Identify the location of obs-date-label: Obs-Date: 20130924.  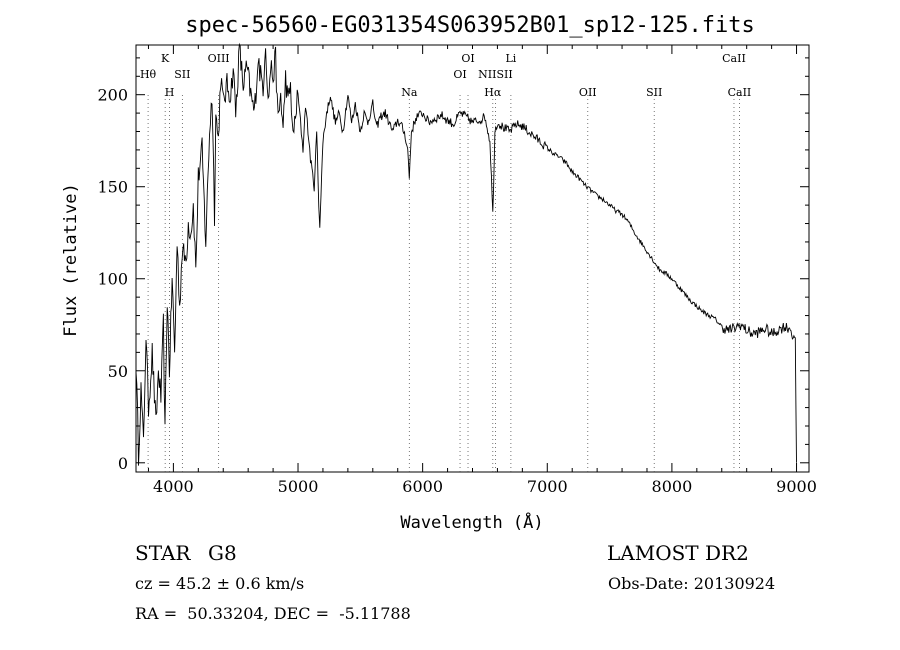
(692, 583).